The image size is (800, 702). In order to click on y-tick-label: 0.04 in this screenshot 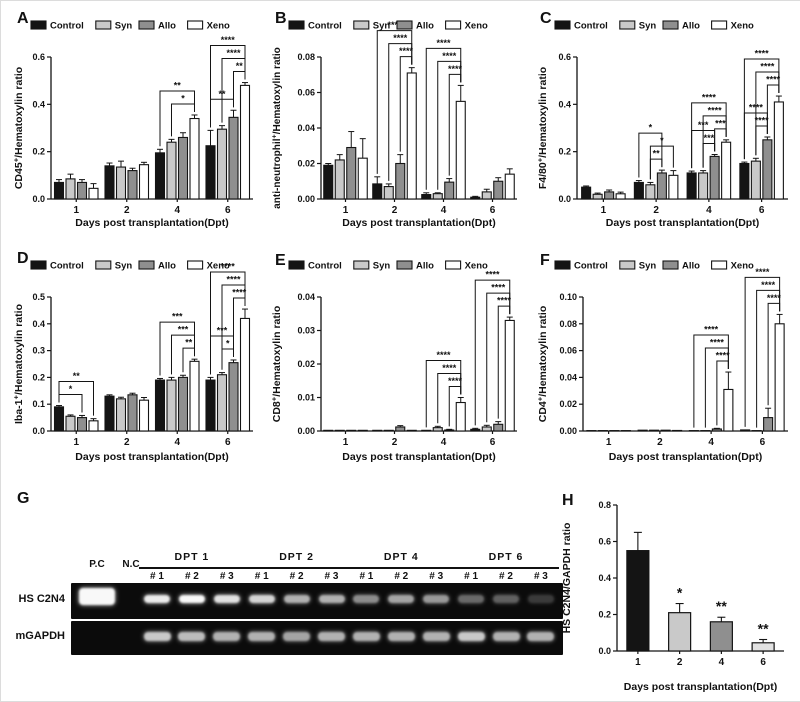, I will do `click(306, 297)`.